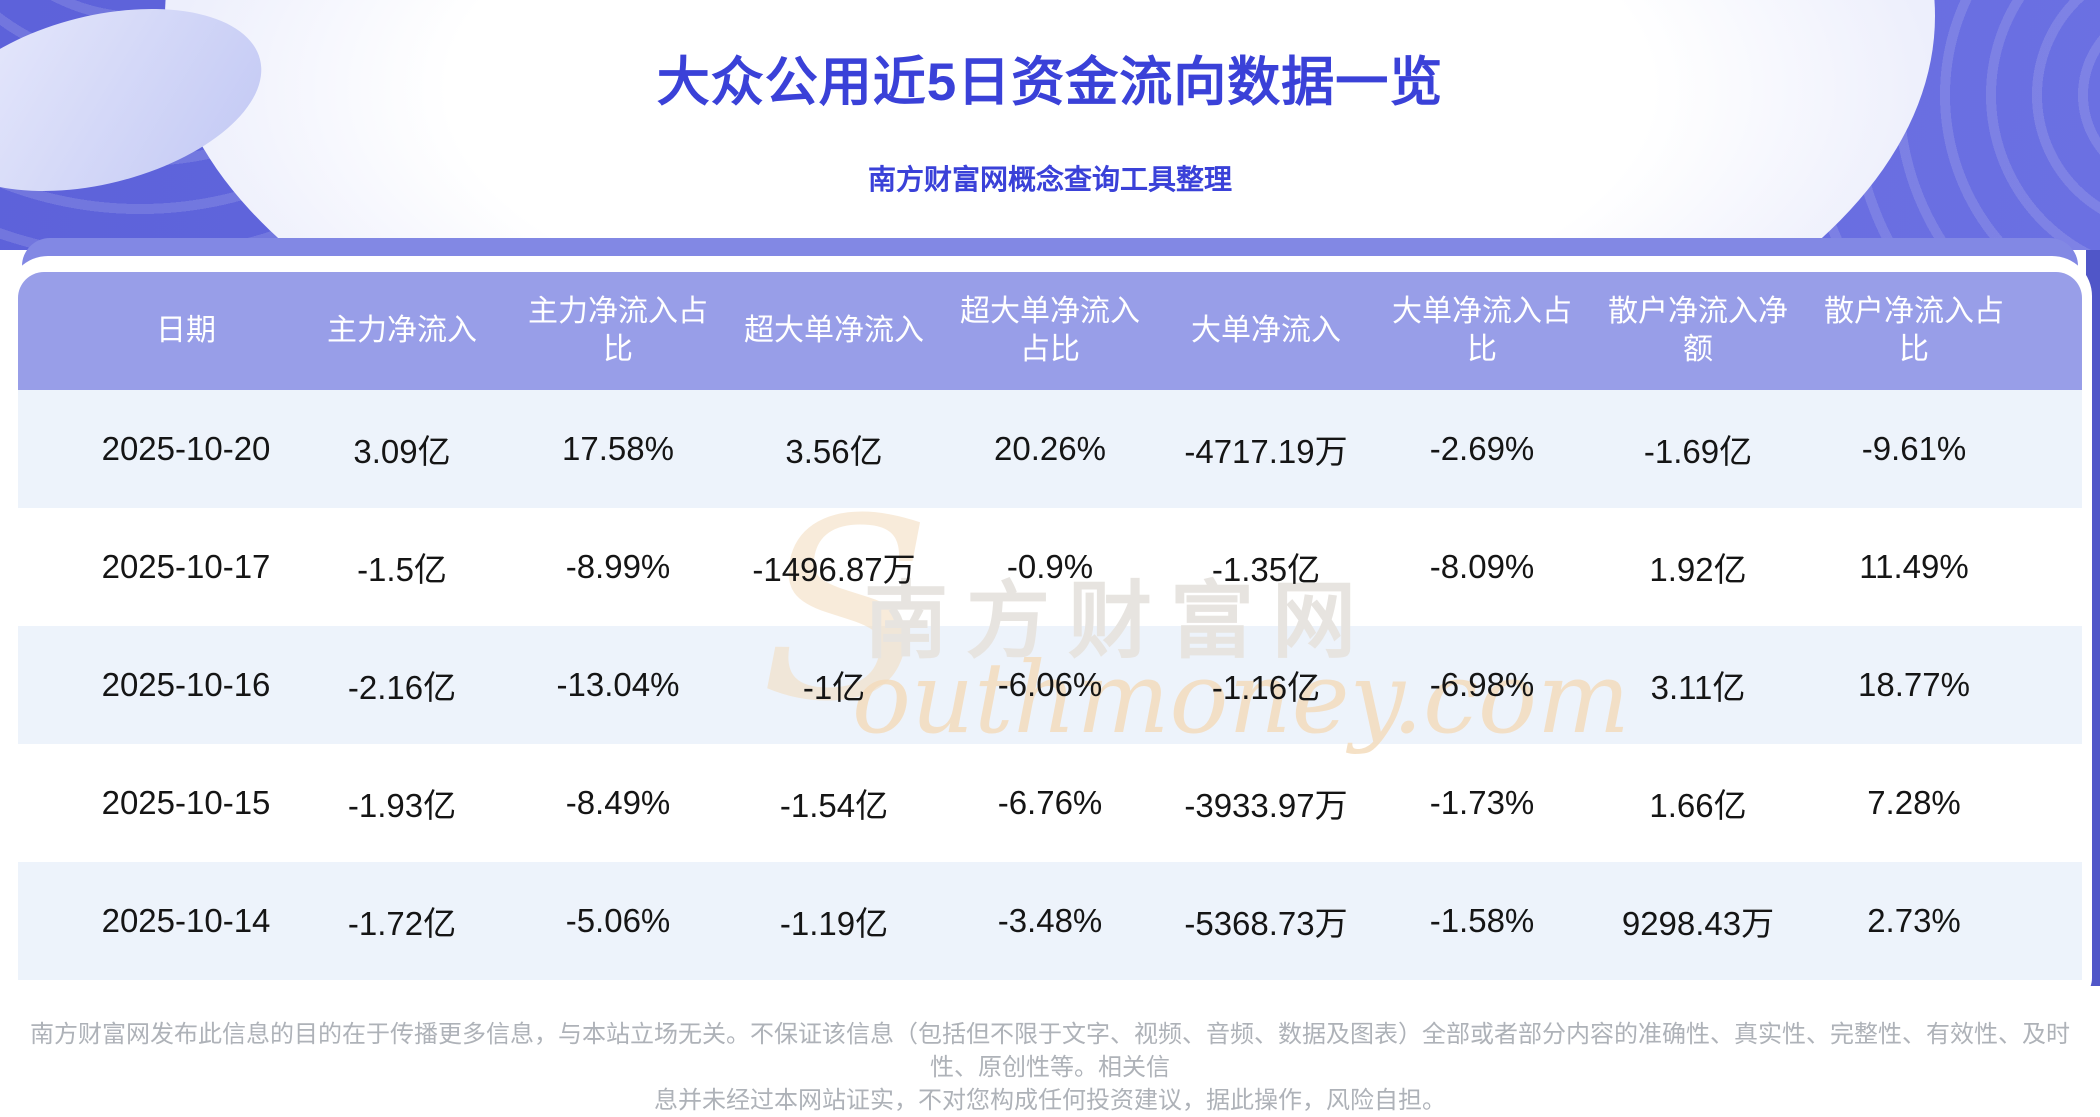  I want to click on value-cell: -1亿, so click(834, 687).